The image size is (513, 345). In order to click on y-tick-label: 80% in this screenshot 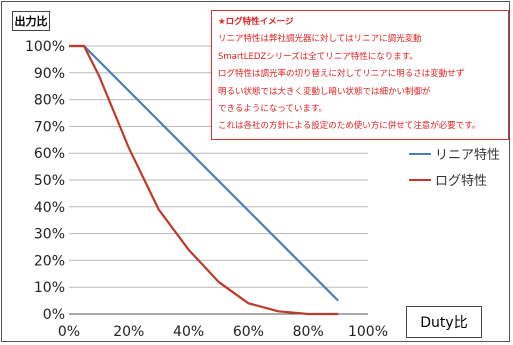, I will do `click(49, 101)`.